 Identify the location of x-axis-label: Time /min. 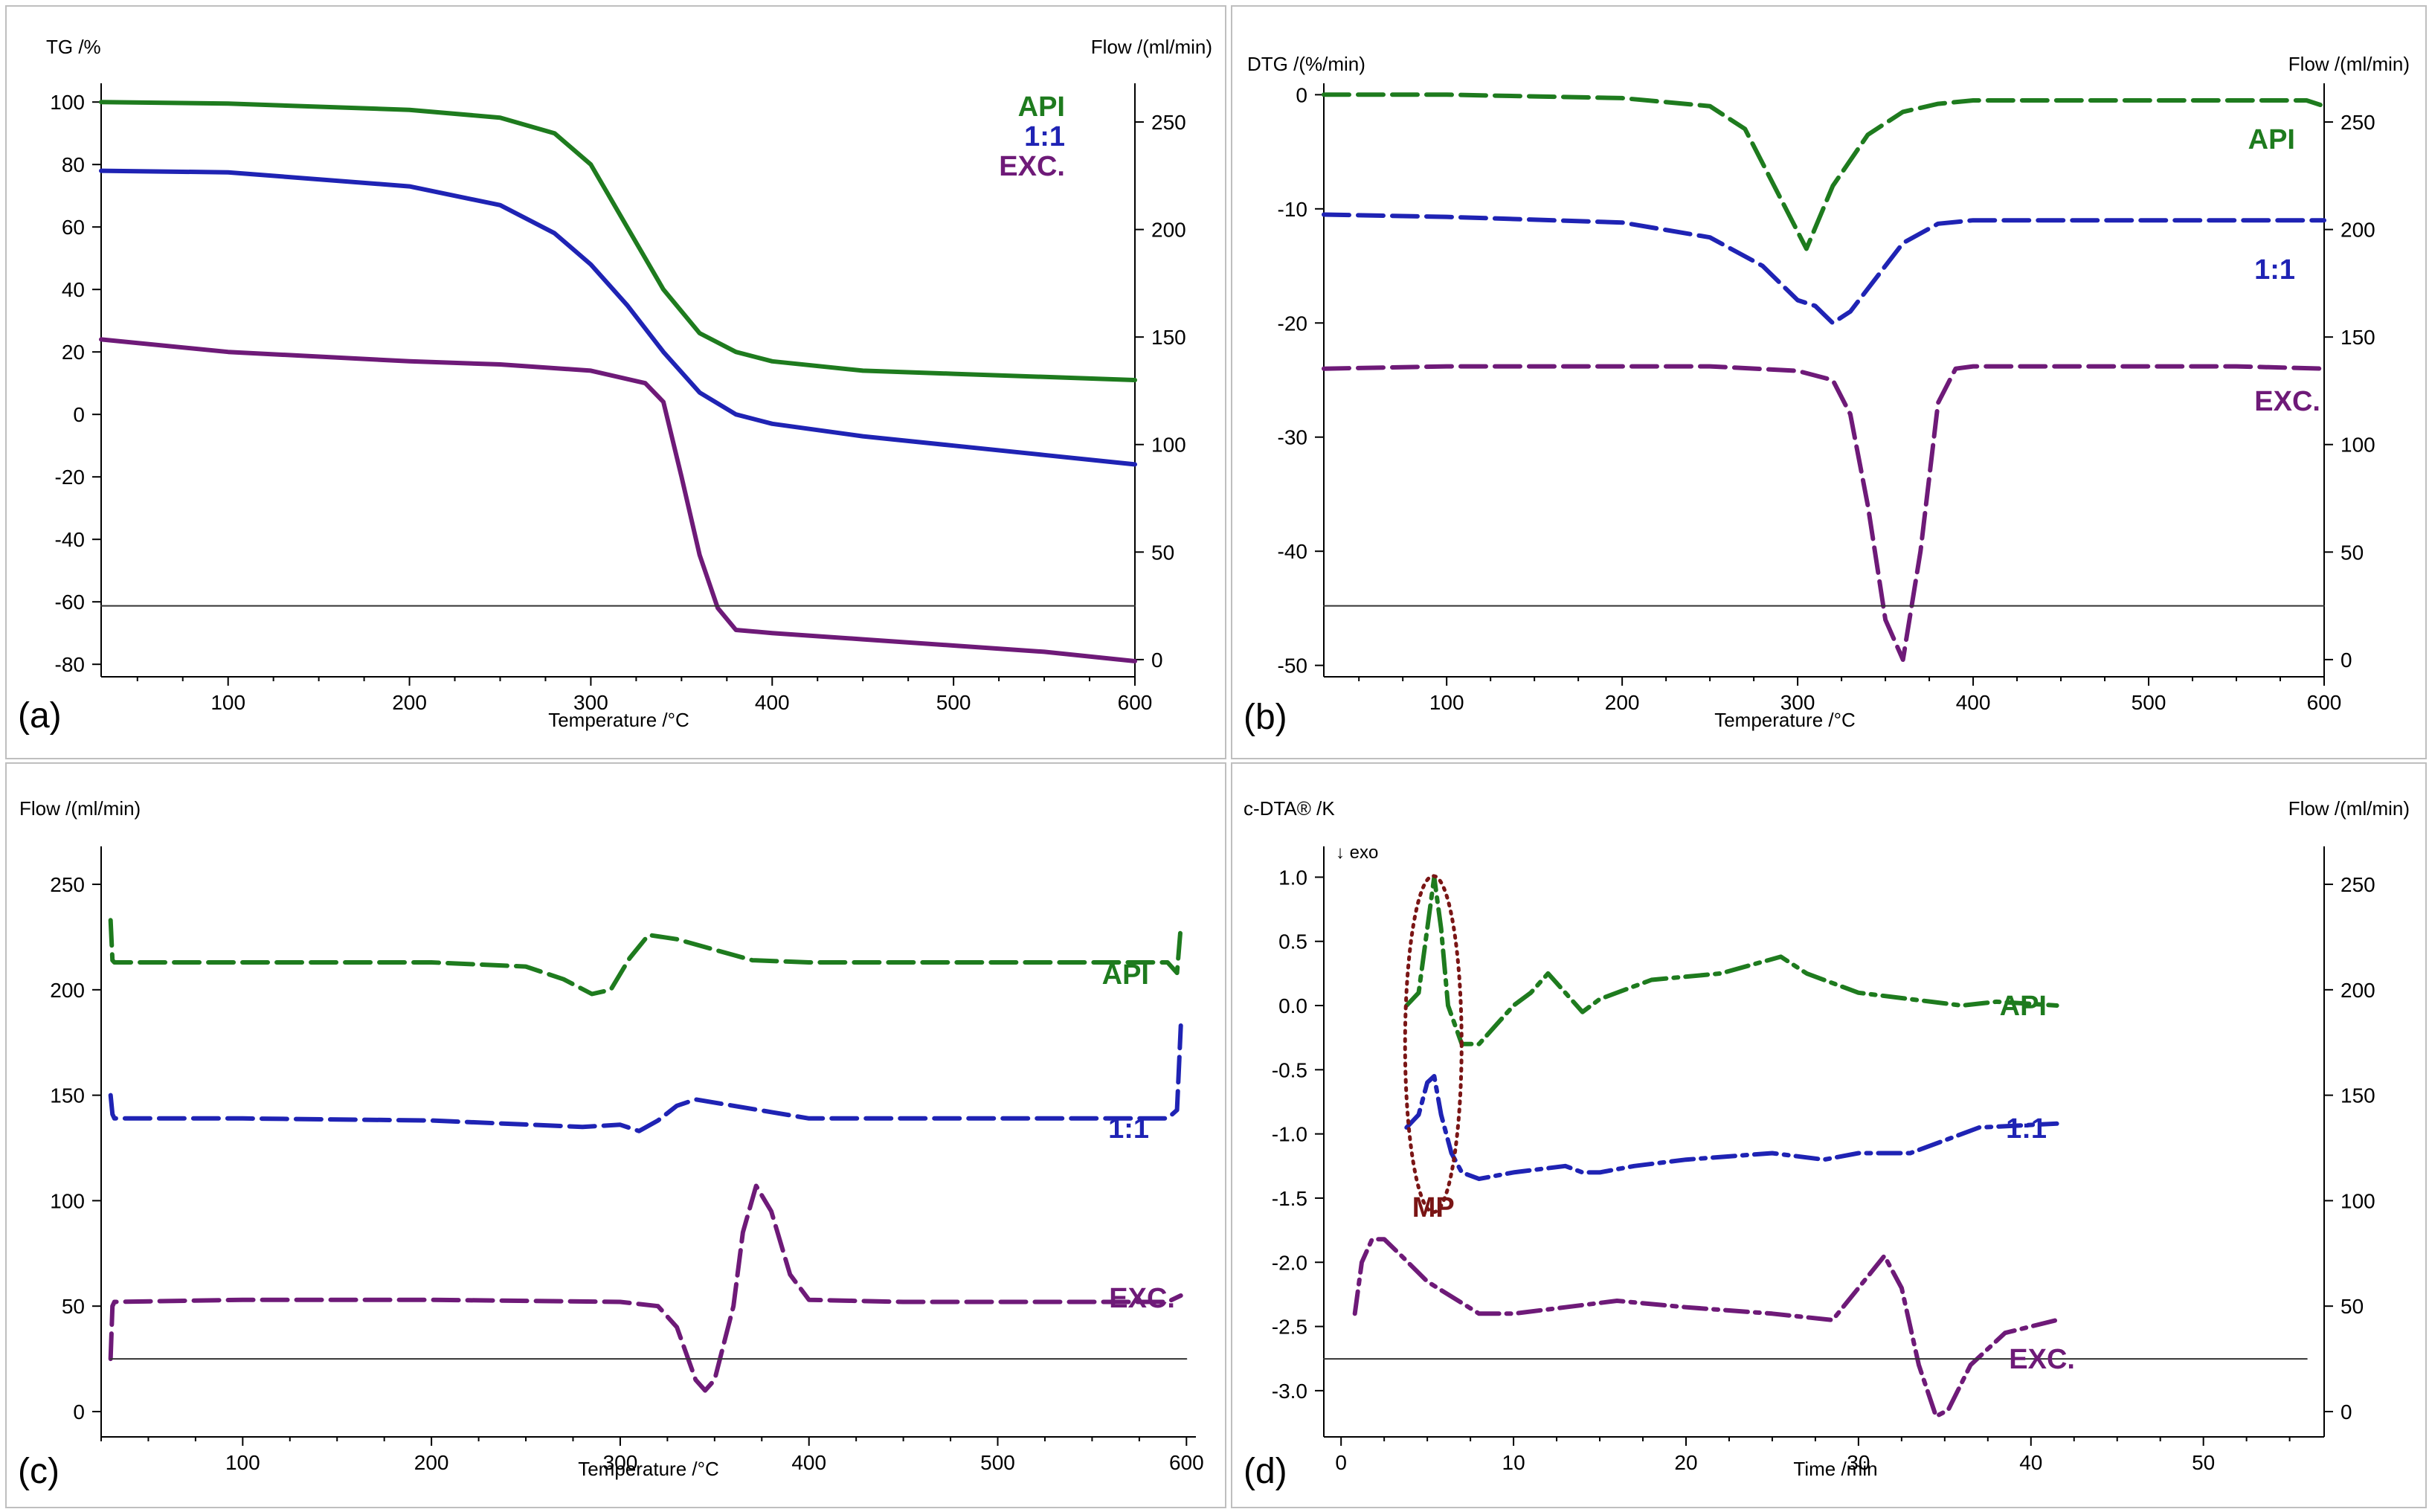
(1835, 1469).